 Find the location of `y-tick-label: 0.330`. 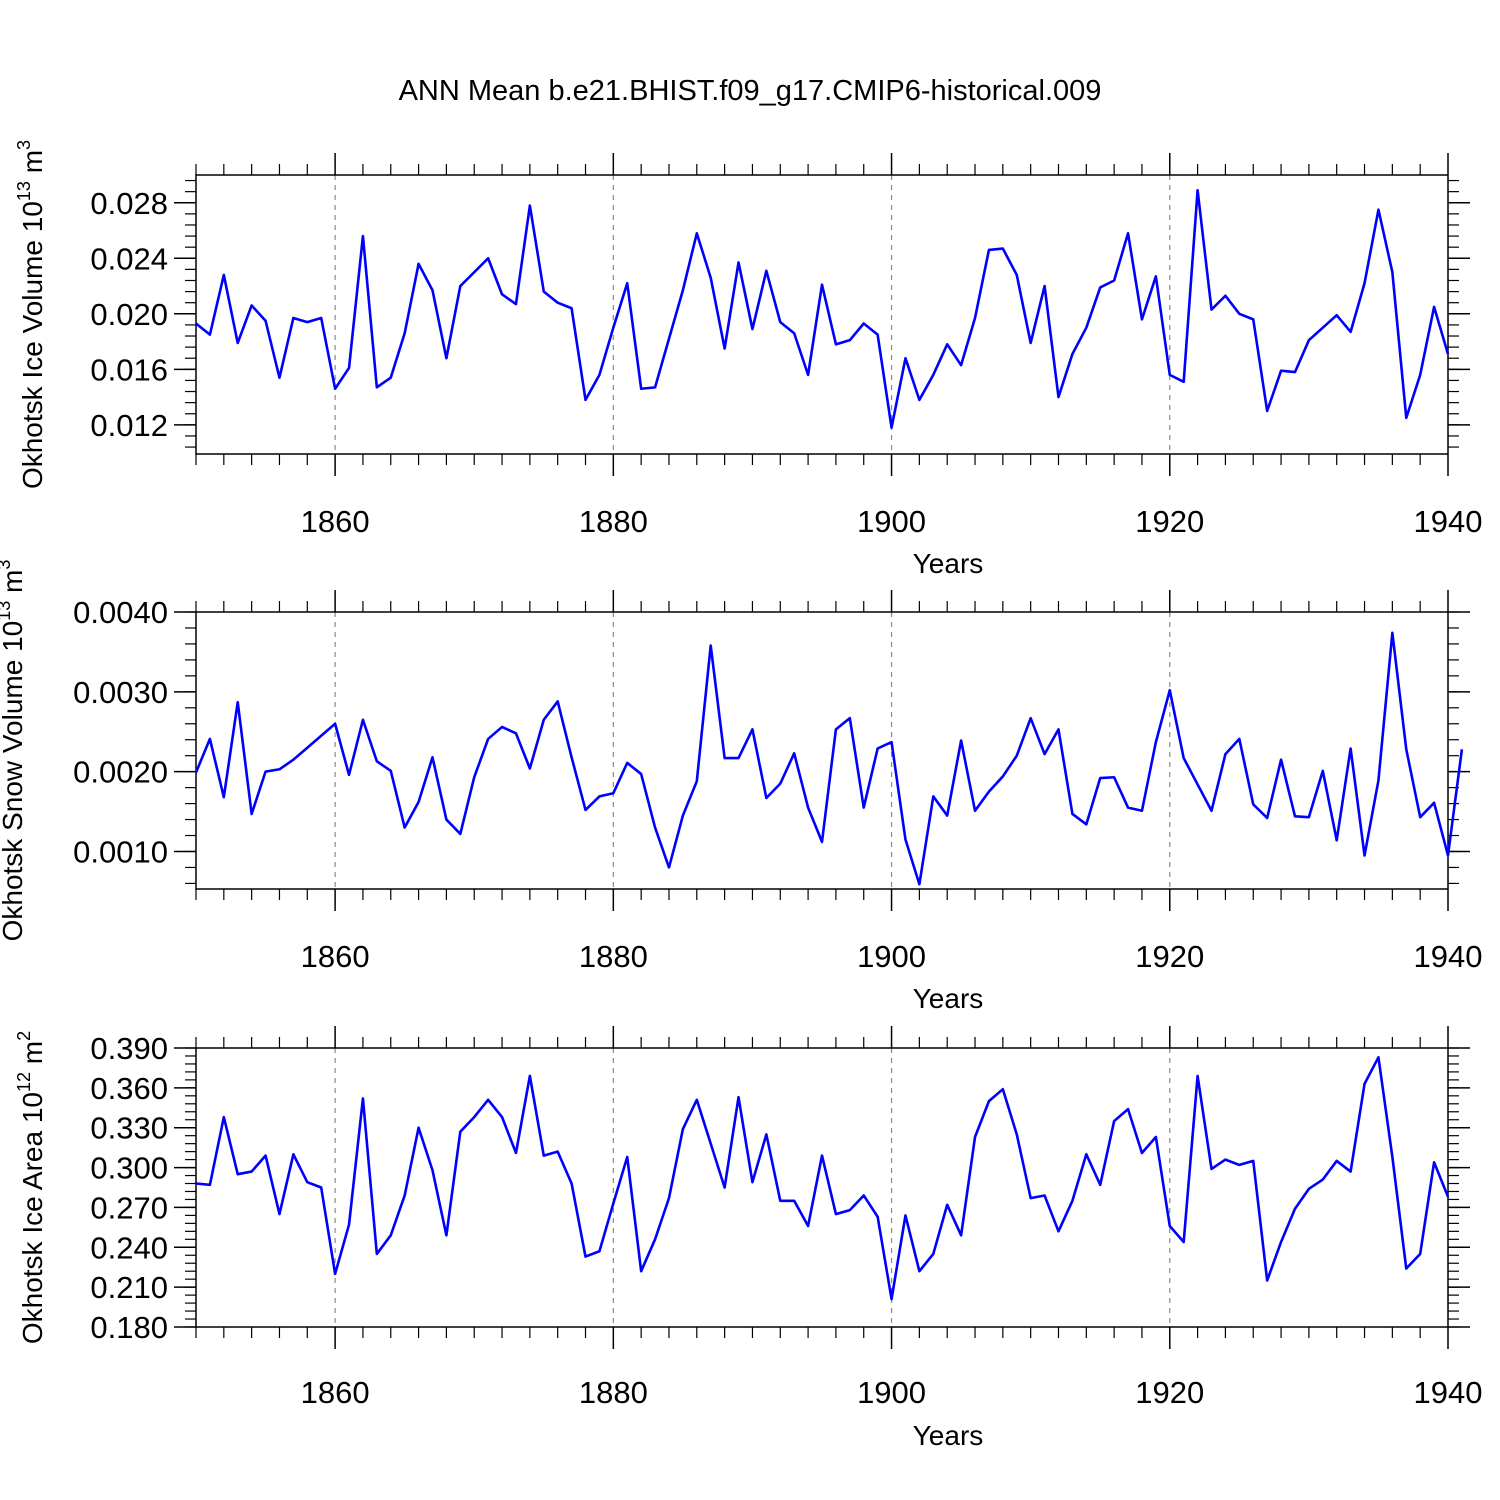

y-tick-label: 0.330 is located at coordinates (129, 1128).